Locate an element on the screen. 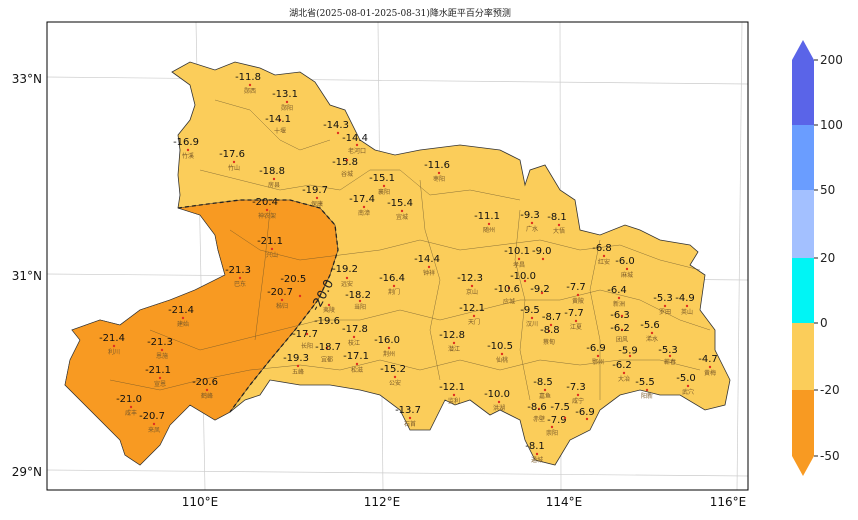 The height and width of the screenshot is (520, 858). colorbar-extend-top is located at coordinates (803, 50).